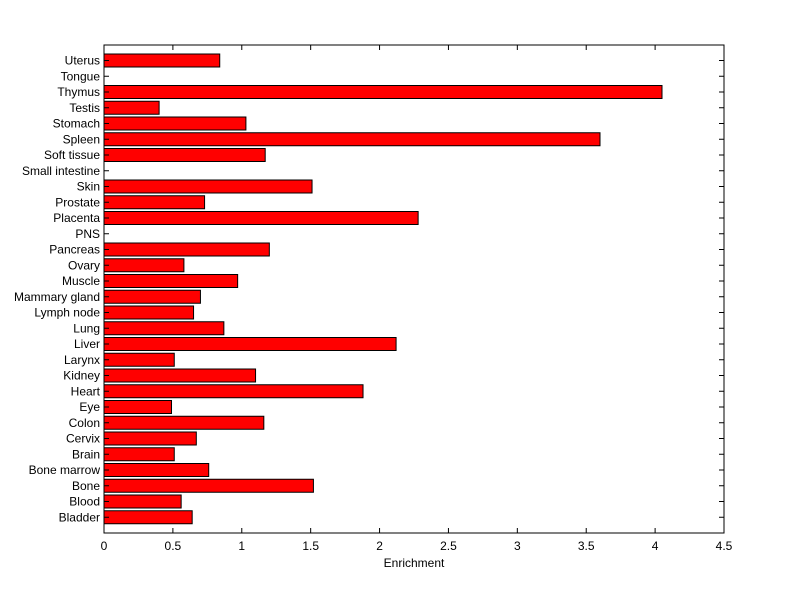 The image size is (800, 599). What do you see at coordinates (517, 546) in the screenshot?
I see `x-tick-label: 3` at bounding box center [517, 546].